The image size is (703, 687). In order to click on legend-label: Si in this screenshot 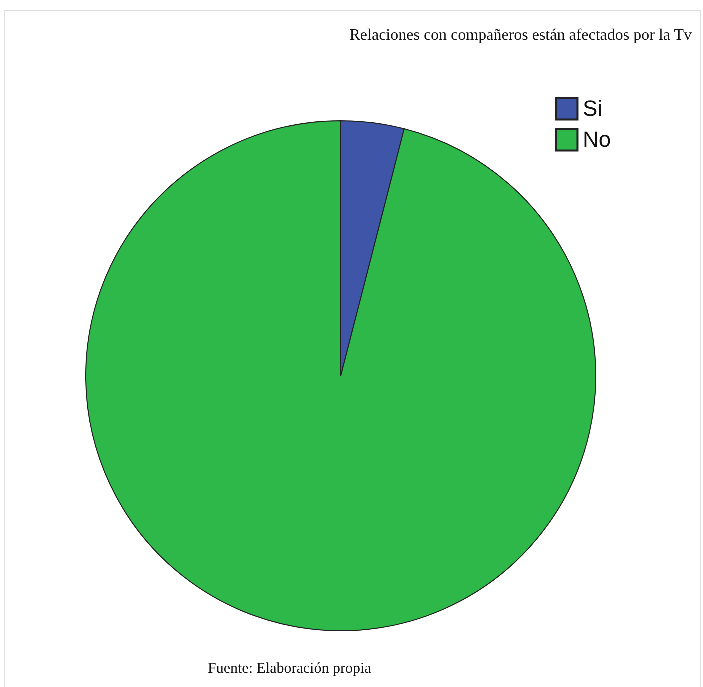, I will do `click(593, 108)`.